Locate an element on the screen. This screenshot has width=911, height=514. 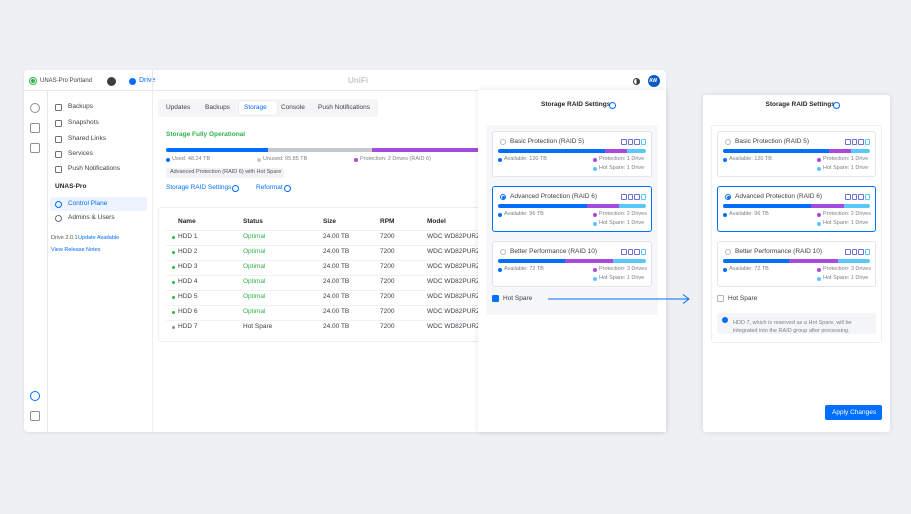
reformat-link: Reformat is located at coordinates (269, 187).